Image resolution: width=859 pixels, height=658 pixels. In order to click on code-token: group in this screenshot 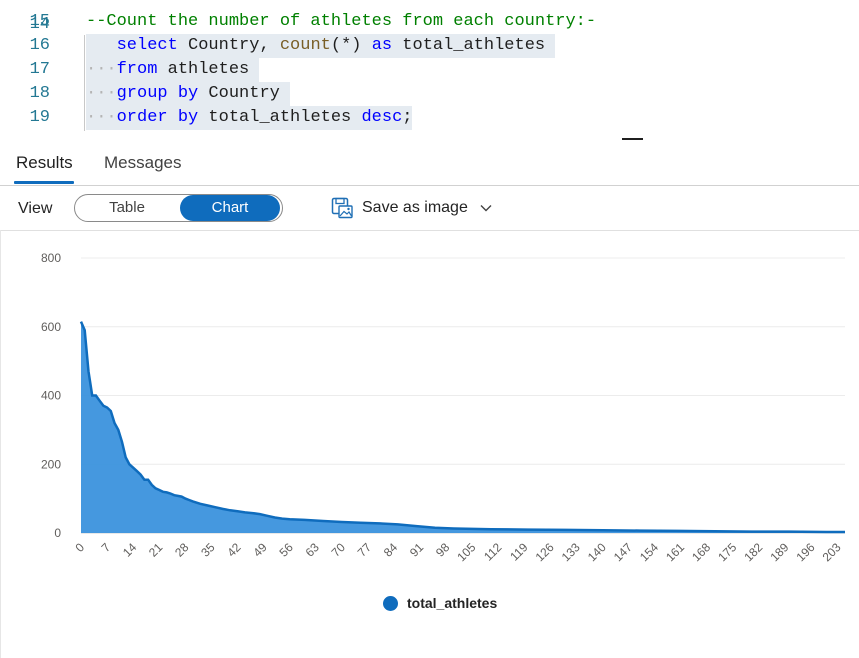, I will do `click(142, 93)`.